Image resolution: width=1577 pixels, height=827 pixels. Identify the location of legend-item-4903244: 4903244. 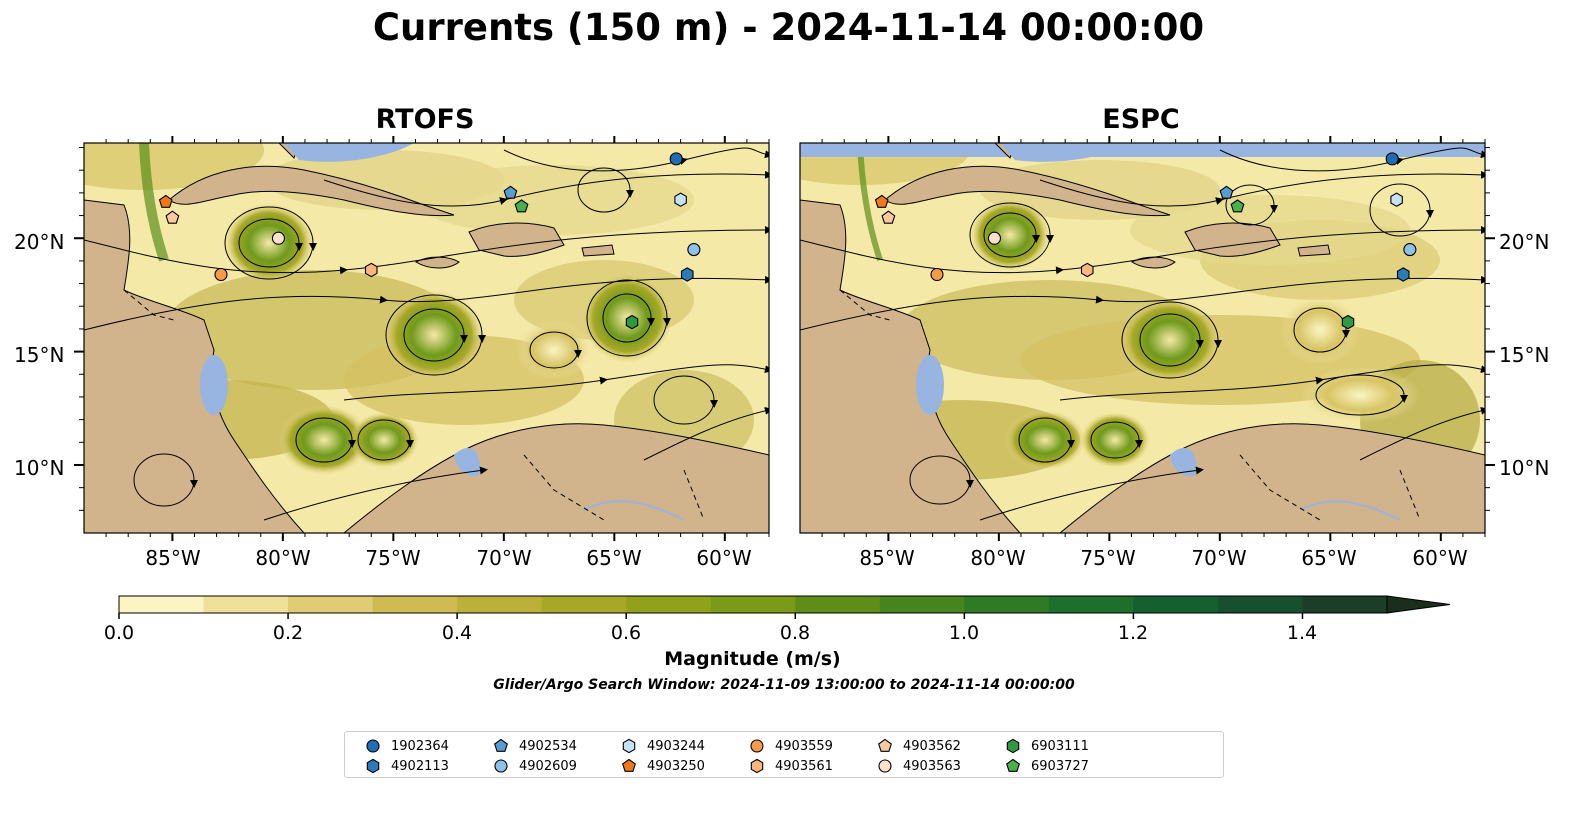
(663, 746).